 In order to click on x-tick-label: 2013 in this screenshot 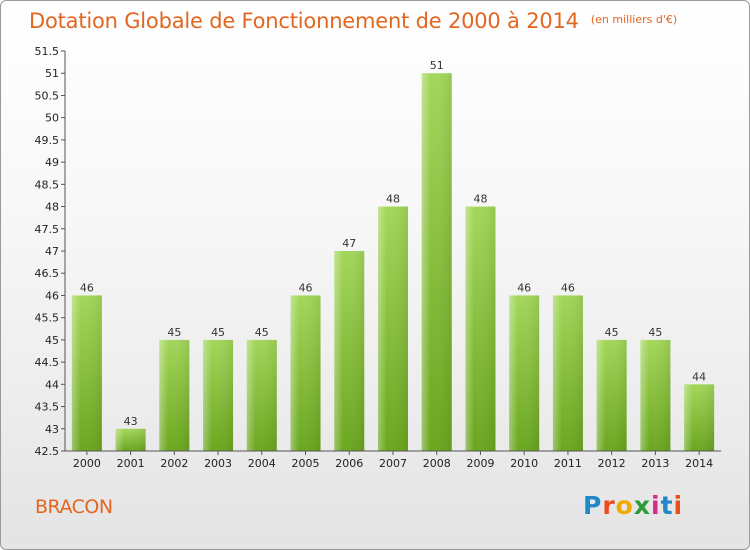, I will do `click(655, 463)`.